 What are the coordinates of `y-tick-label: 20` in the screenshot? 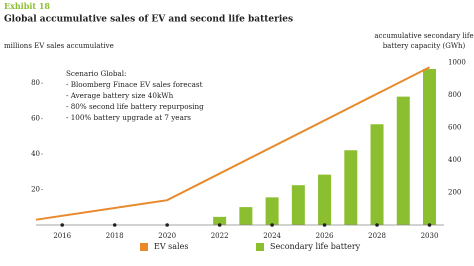 It's located at (35, 190).